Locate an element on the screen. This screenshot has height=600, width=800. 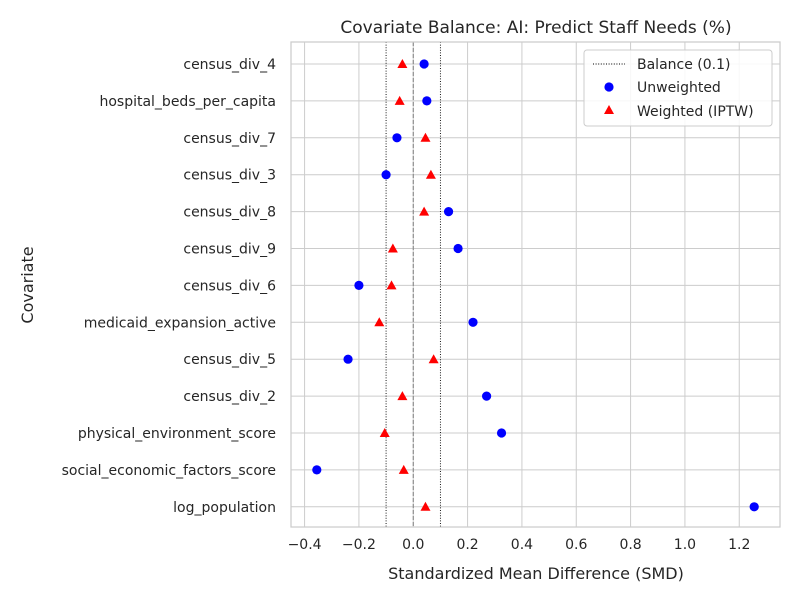
legend-balance-label: Balance (0.1) is located at coordinates (683, 65).